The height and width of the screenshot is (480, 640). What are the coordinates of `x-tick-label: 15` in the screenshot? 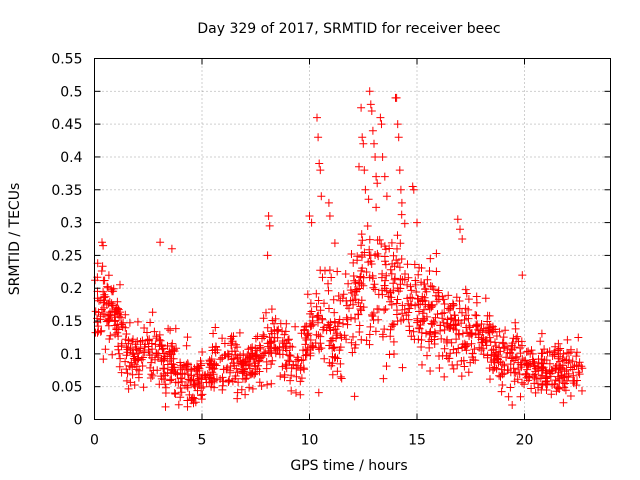 It's located at (417, 441).